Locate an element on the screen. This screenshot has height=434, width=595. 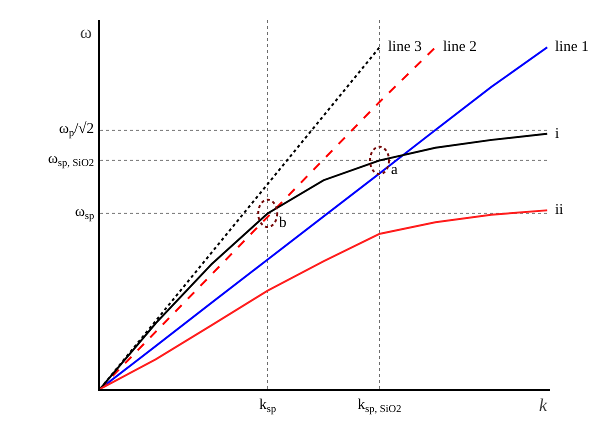
text: ii is located at coordinates (559, 210).